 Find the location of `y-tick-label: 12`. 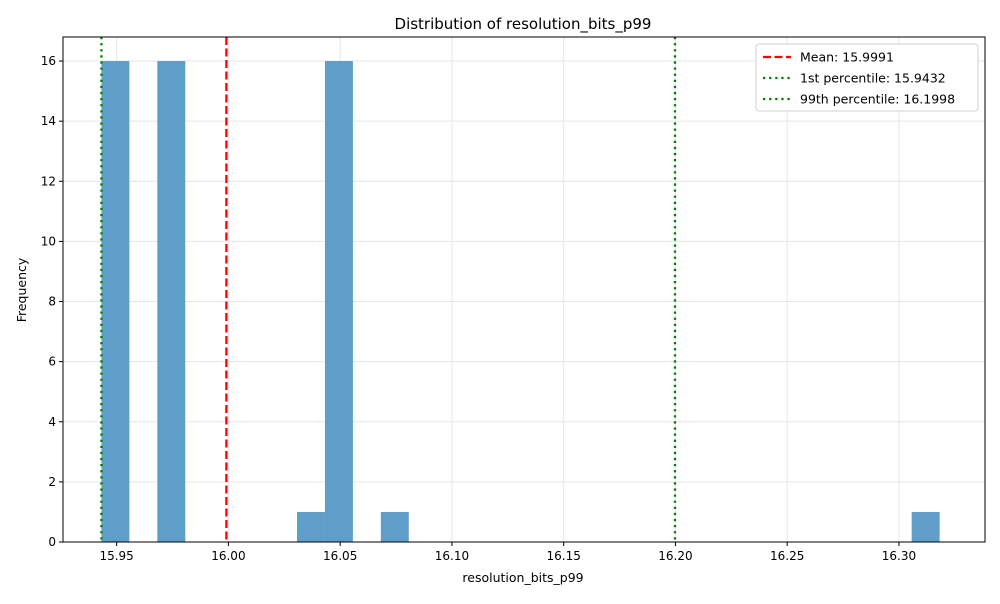

y-tick-label: 12 is located at coordinates (48, 181).